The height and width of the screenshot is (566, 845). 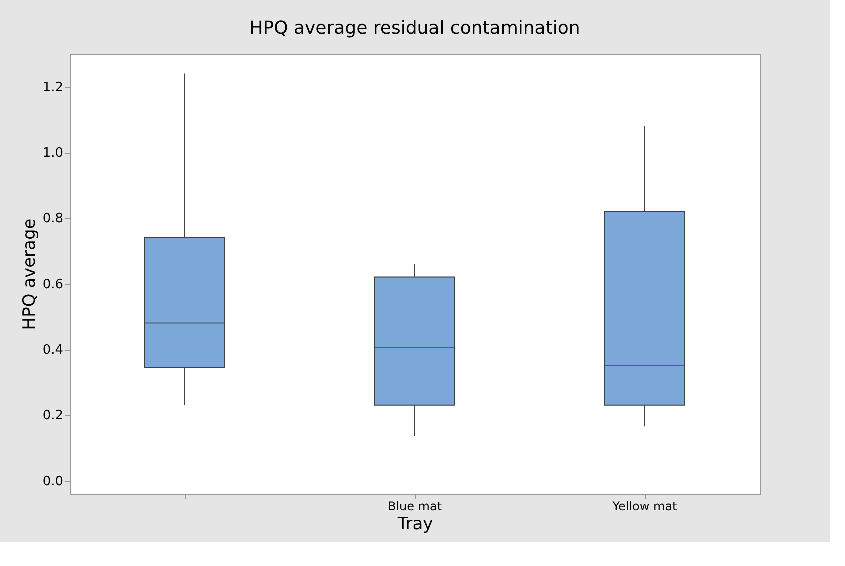 What do you see at coordinates (415, 28) in the screenshot?
I see `chart-title: HPQ average residual contamination` at bounding box center [415, 28].